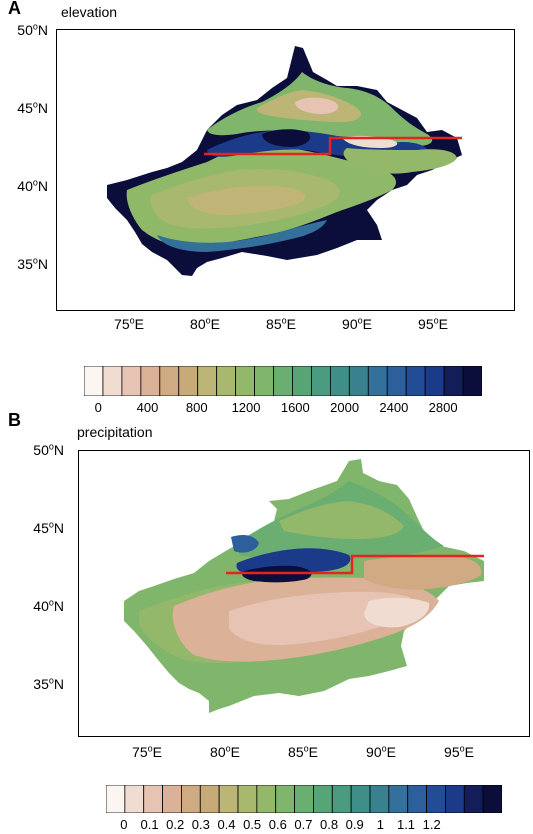 This screenshot has width=533, height=834. What do you see at coordinates (295, 407) in the screenshot?
I see `colorbar-label: 1600` at bounding box center [295, 407].